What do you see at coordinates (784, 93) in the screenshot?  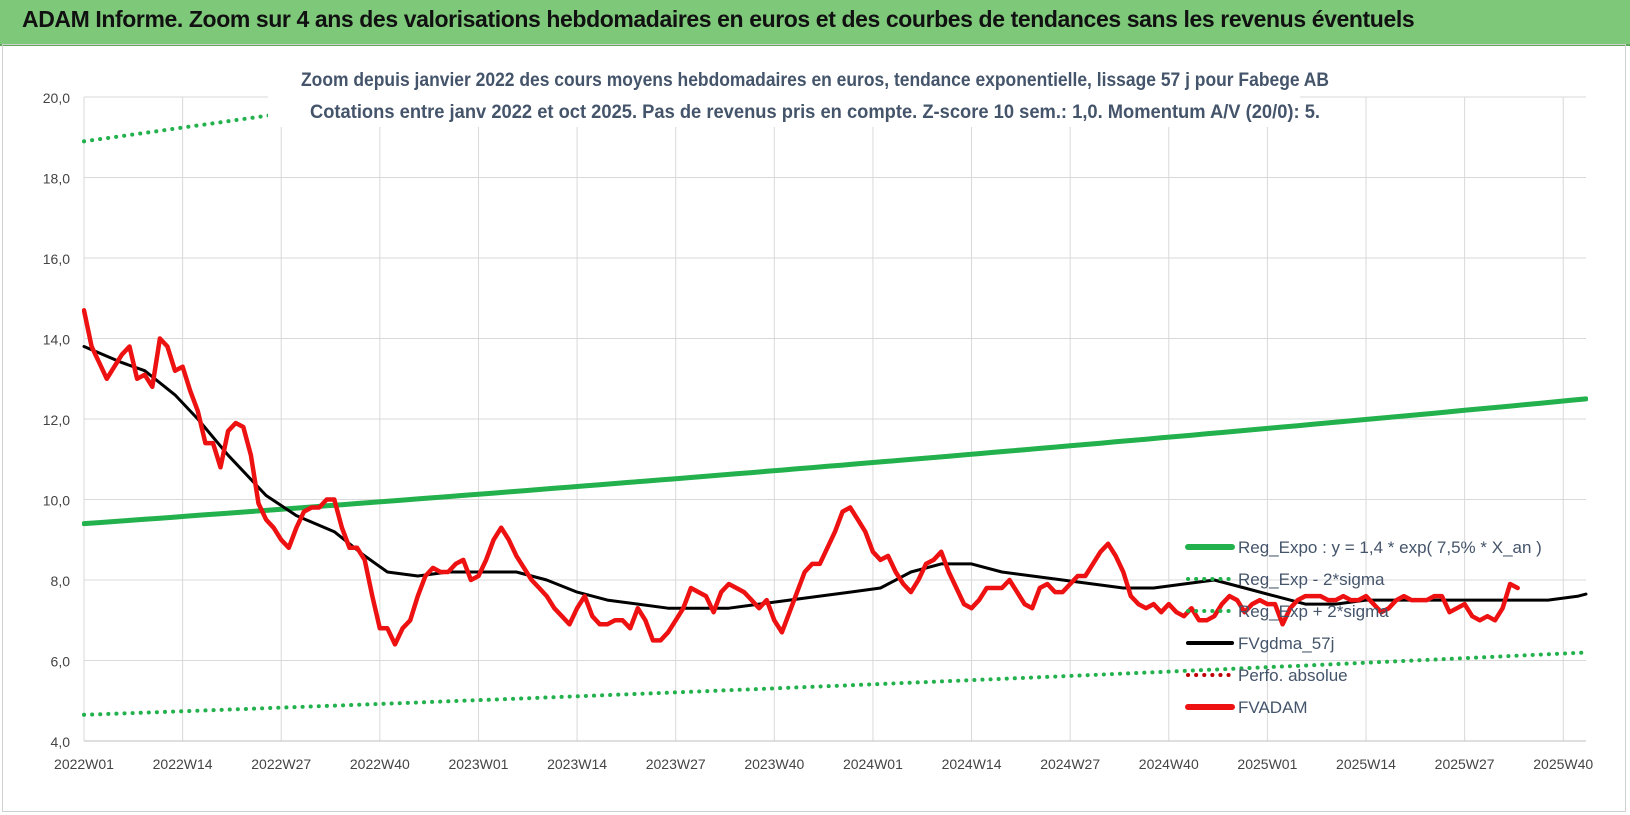 I see `title-background` at bounding box center [784, 93].